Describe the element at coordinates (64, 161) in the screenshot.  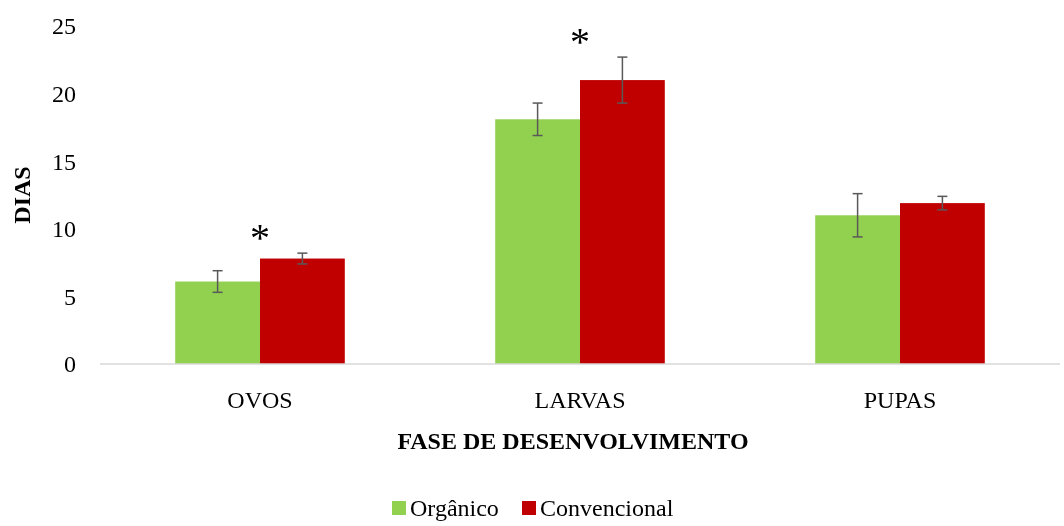
I see `y-tick-label: 15` at that location.